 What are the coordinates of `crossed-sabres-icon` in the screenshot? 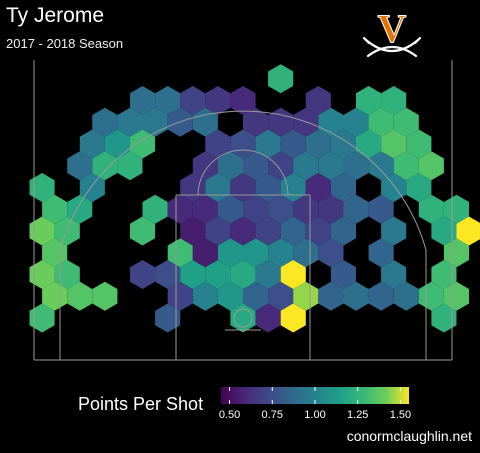 It's located at (392, 47).